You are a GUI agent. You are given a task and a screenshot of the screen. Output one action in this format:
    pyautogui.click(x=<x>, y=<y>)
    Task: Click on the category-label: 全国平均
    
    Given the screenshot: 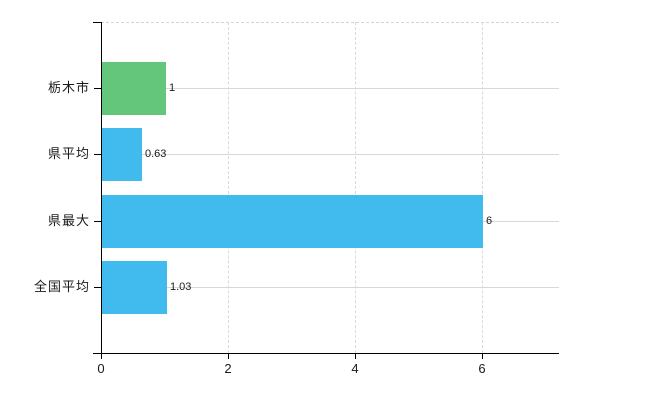 What is the action you would take?
    pyautogui.click(x=61, y=286)
    